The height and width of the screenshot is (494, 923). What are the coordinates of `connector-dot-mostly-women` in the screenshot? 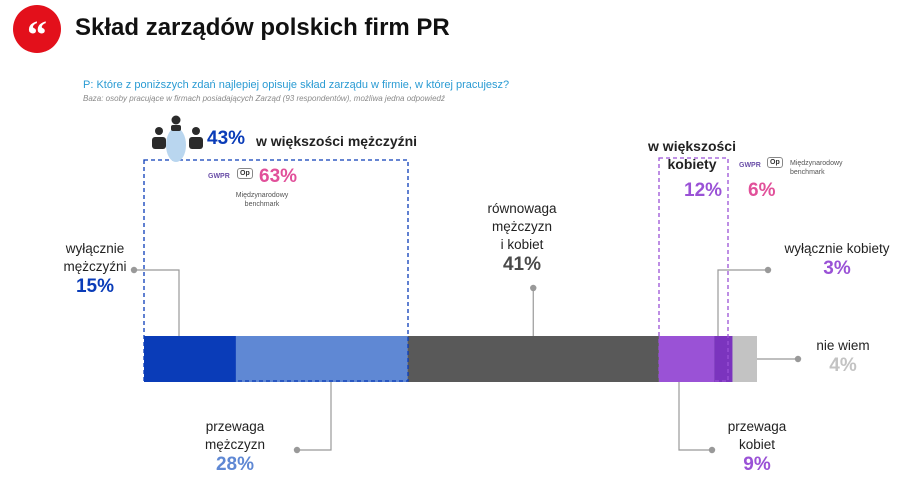 It's located at (712, 450).